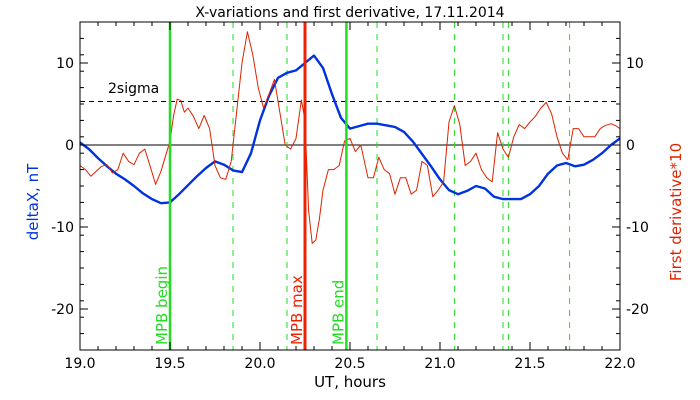 Image resolution: width=700 pixels, height=400 pixels. Describe the element at coordinates (630, 146) in the screenshot. I see `y-tick-label-right-2: 0` at that location.